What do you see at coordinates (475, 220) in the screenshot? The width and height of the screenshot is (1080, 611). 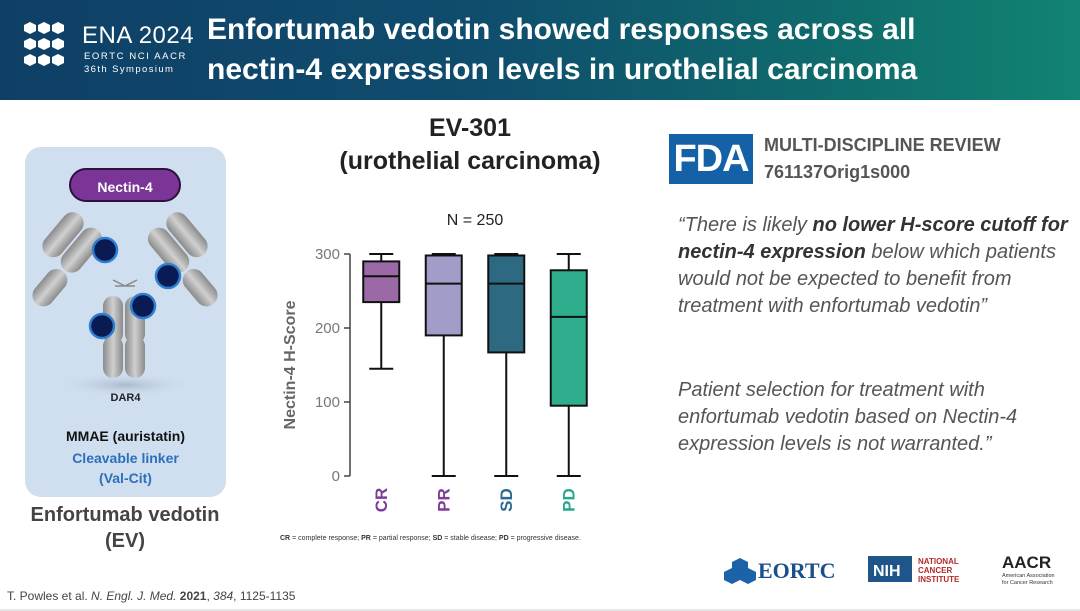 I see `chart-annotation: N = 250` at bounding box center [475, 220].